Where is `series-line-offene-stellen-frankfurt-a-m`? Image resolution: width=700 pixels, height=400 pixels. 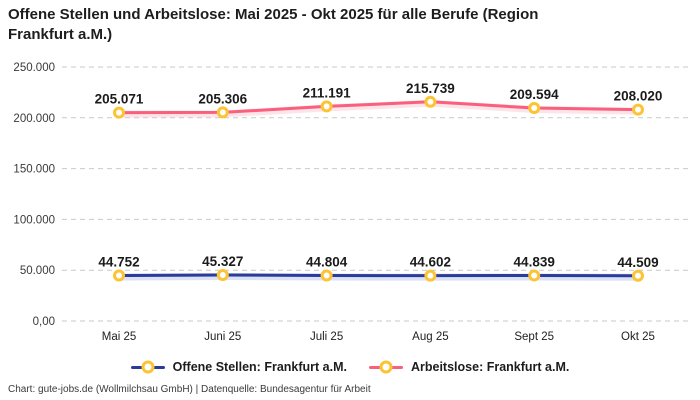
series-line-offene-stellen-frankfurt-a-m is located at coordinates (378, 275).